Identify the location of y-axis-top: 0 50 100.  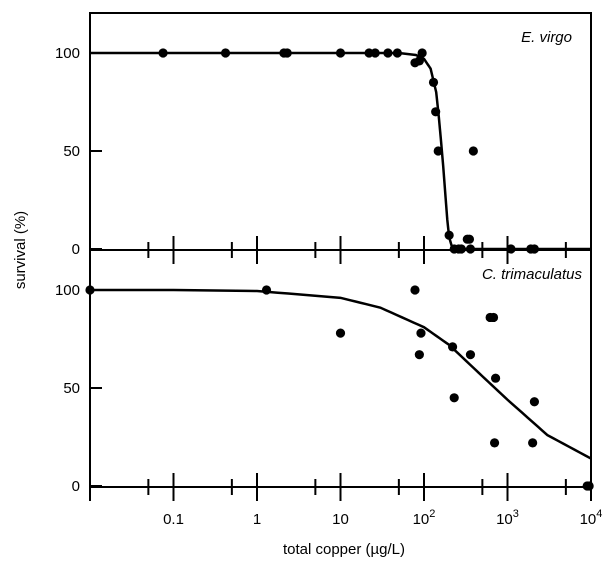
(78, 151).